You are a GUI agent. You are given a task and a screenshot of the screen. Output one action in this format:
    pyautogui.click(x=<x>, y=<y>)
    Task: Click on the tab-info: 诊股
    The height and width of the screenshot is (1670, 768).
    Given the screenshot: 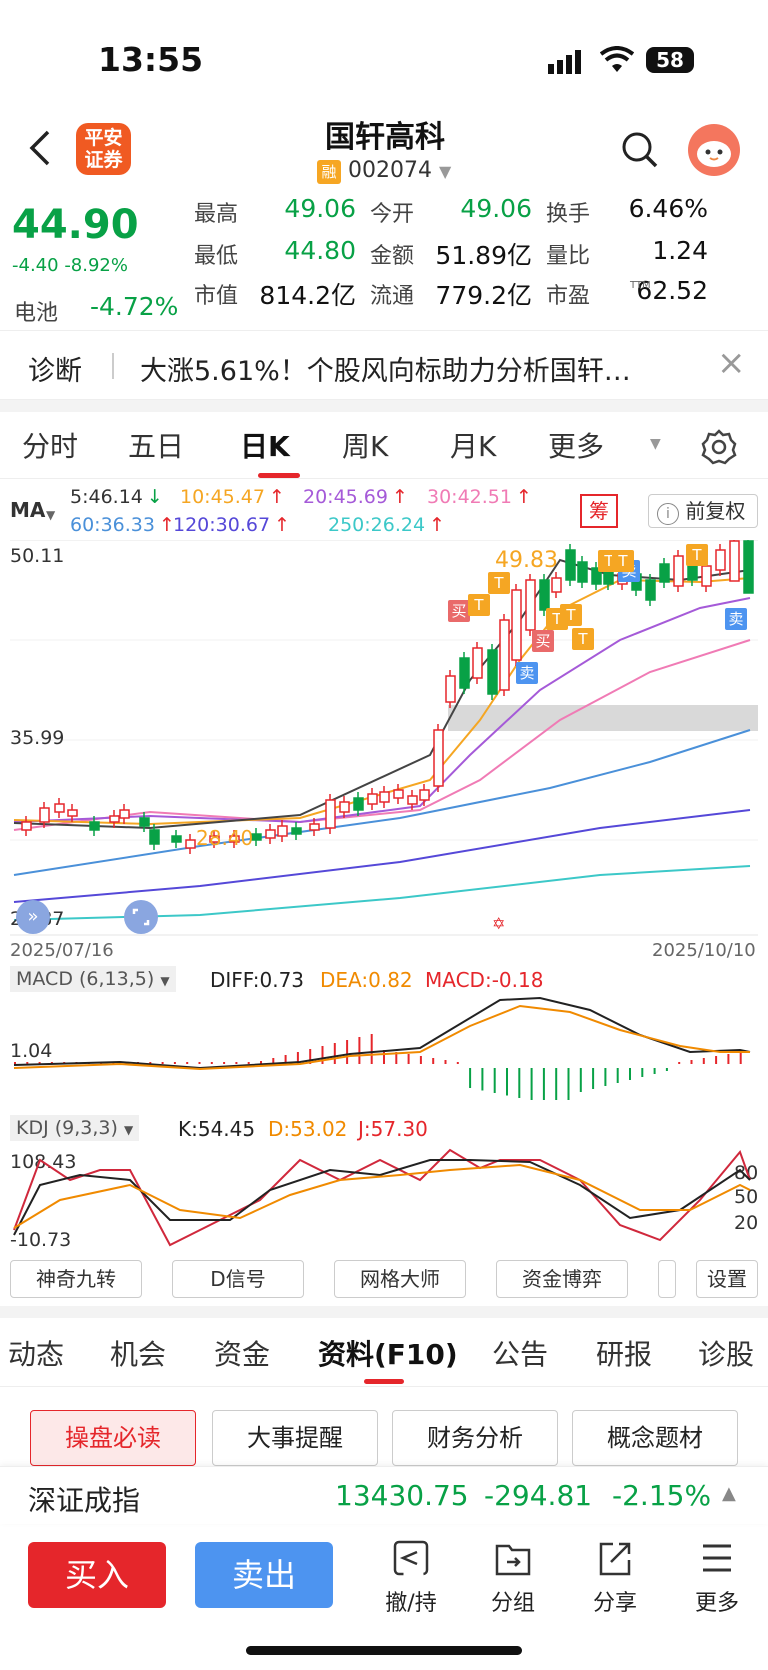 What is the action you would take?
    pyautogui.click(x=726, y=1354)
    